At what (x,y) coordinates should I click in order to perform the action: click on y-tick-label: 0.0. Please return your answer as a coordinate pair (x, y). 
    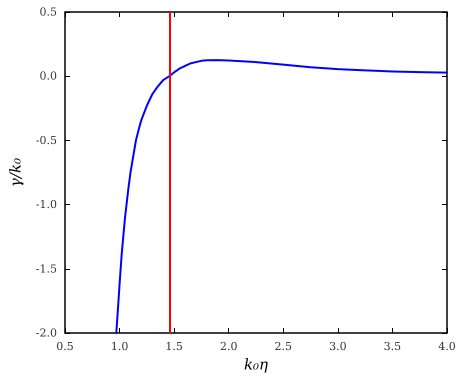
    Looking at the image, I should click on (48, 76).